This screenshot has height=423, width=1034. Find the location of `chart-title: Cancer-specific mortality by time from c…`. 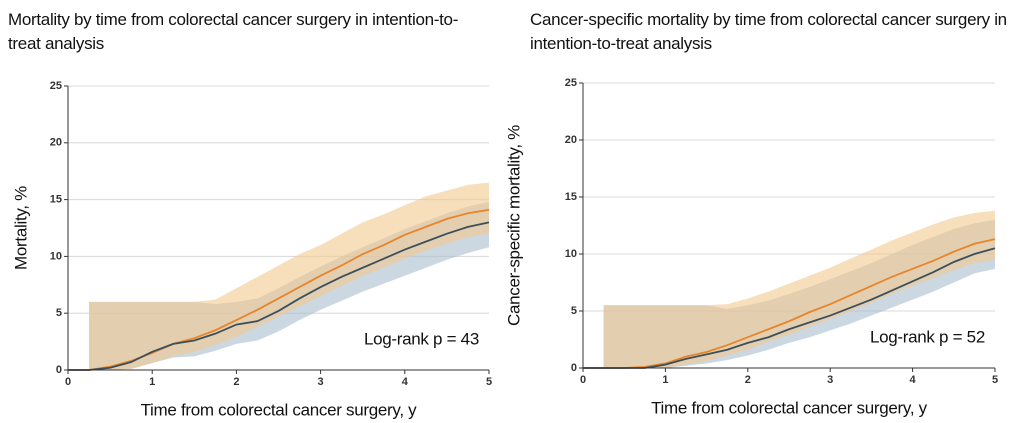

chart-title: Cancer-specific mortality by time from c… is located at coordinates (768, 31).